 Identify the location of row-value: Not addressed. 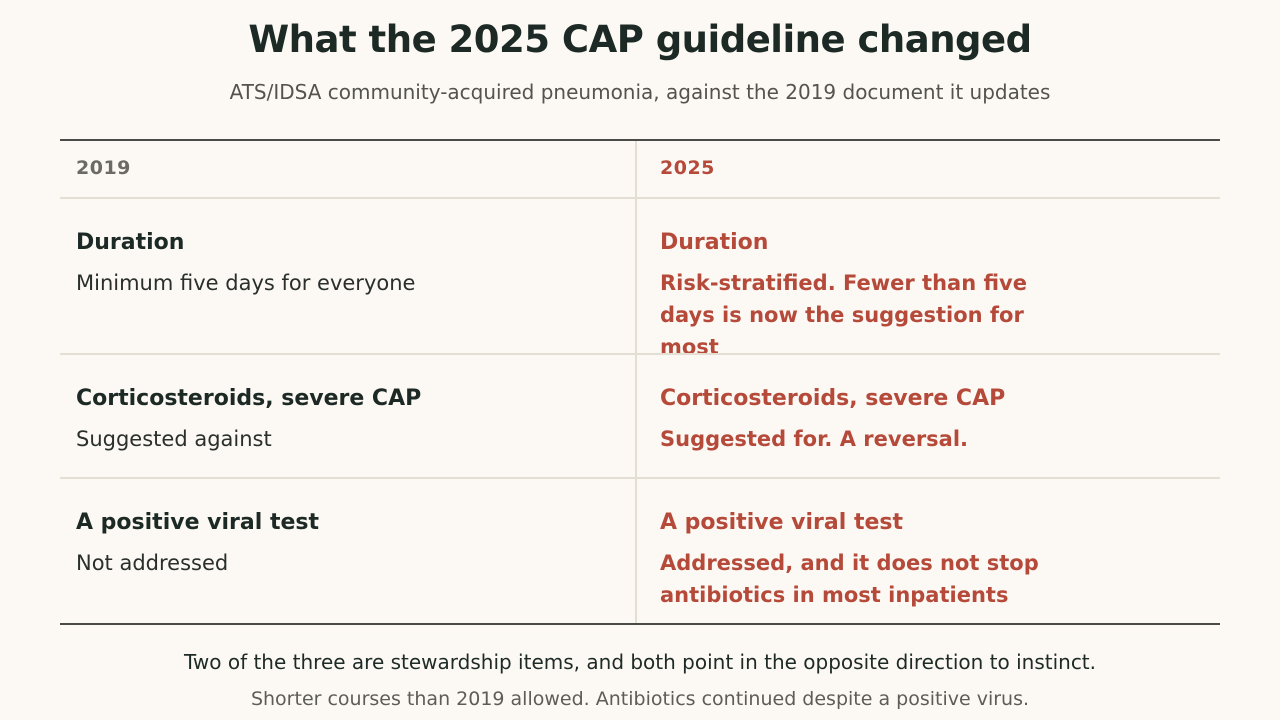
(152, 563).